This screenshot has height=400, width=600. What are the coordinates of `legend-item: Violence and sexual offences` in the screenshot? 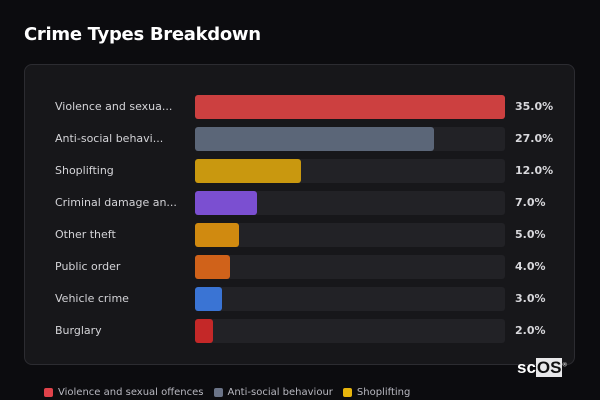 It's located at (124, 392).